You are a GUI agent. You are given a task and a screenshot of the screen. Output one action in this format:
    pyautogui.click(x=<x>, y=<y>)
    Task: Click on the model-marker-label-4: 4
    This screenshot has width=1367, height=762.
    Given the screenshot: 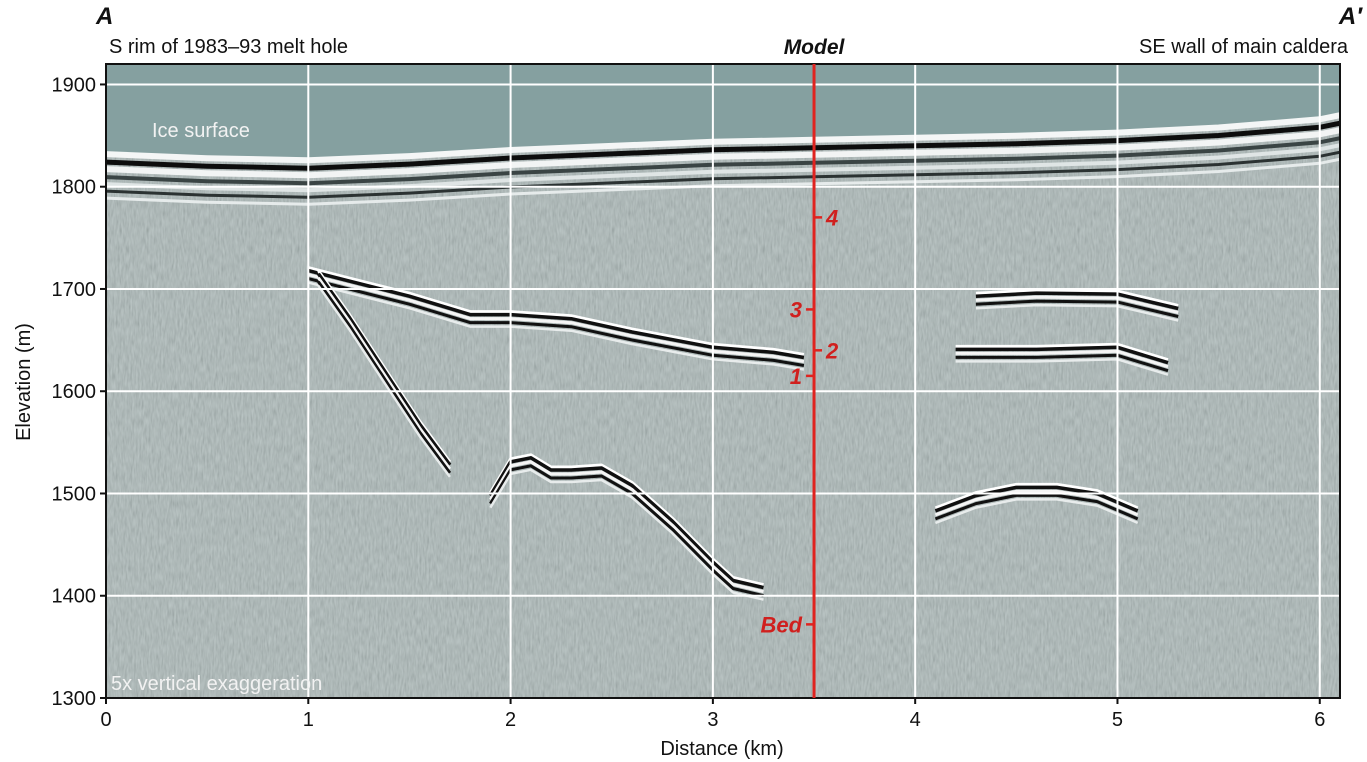 What is the action you would take?
    pyautogui.click(x=831, y=217)
    